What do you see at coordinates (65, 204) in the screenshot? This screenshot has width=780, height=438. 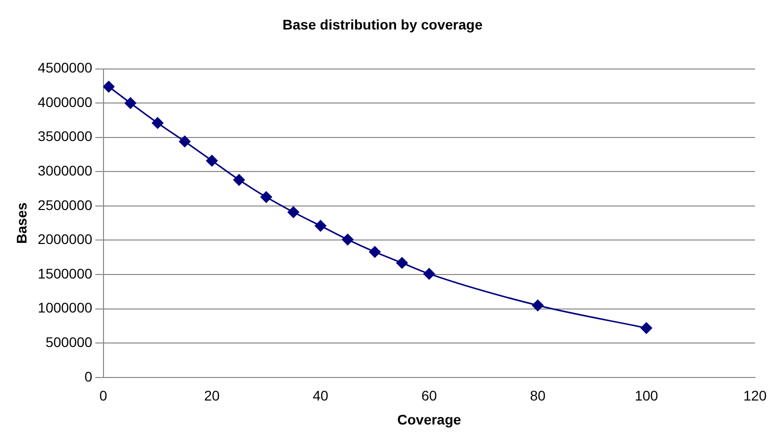 I see `y-tick-label: 2500000` at bounding box center [65, 204].